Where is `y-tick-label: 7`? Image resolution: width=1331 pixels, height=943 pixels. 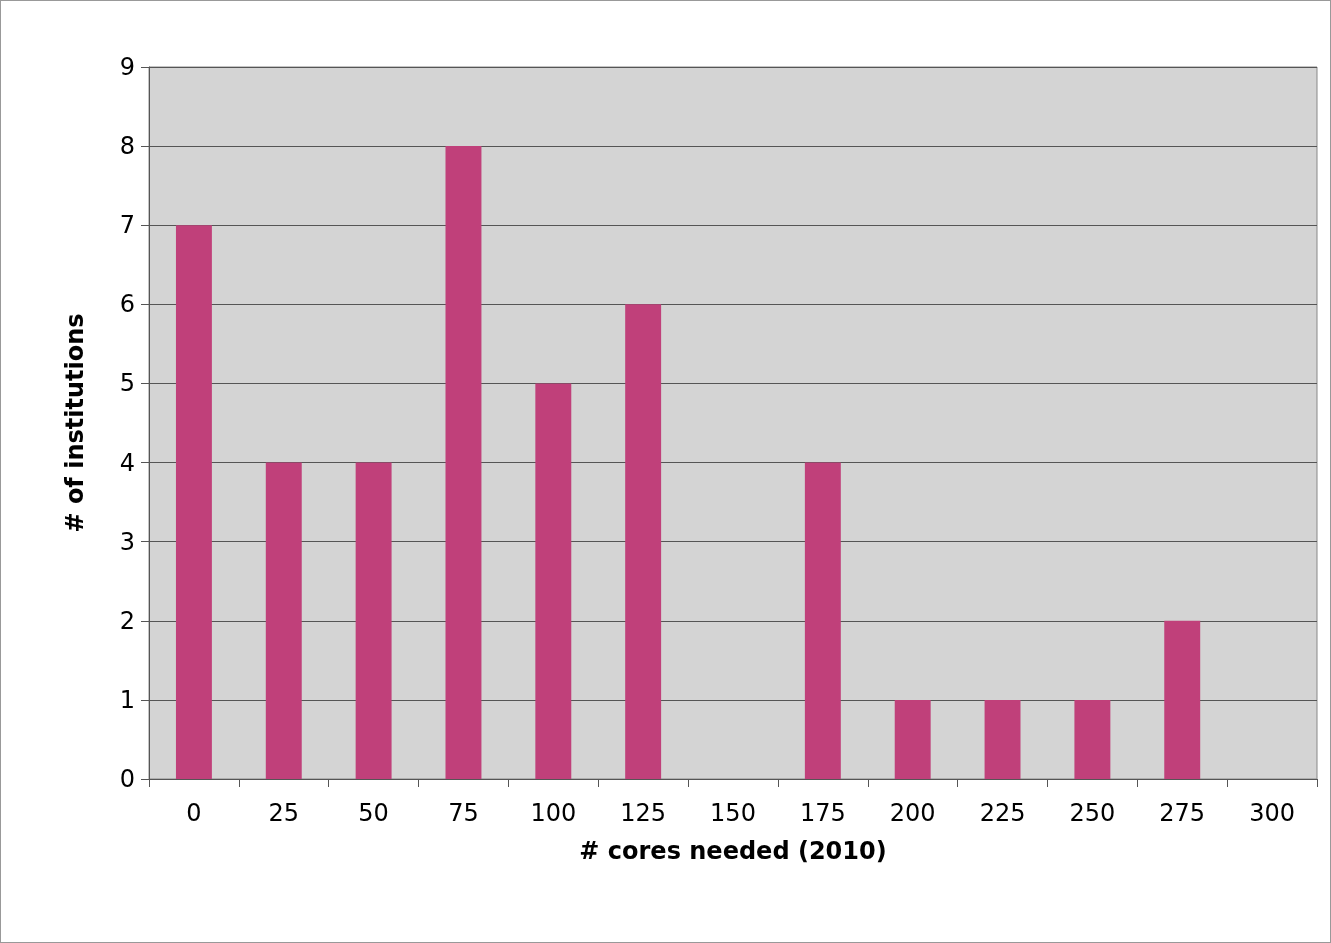
y-tick-label: 7 is located at coordinates (127, 225).